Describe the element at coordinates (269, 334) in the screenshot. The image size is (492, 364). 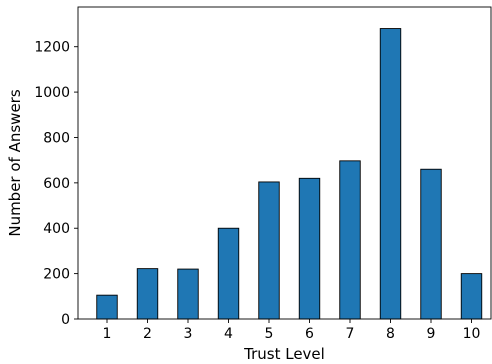
I see `x-tick-label: 5` at that location.